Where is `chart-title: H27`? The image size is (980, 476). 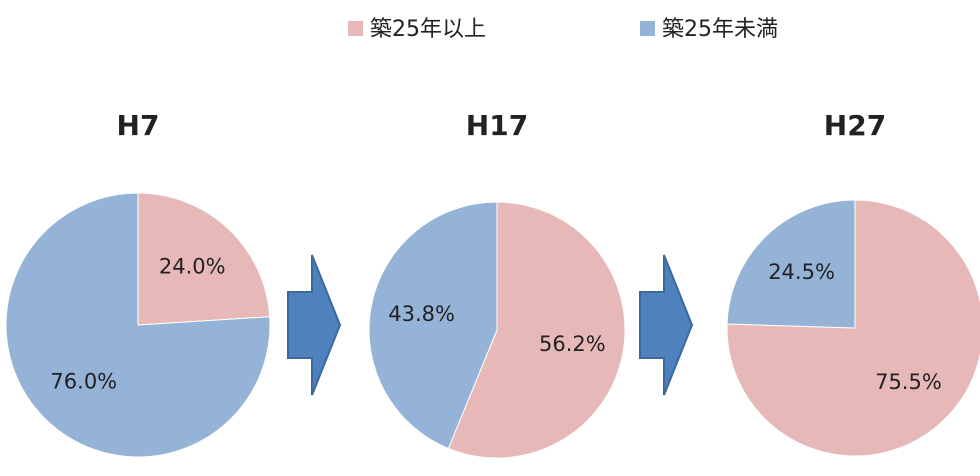 chart-title: H27 is located at coordinates (855, 125).